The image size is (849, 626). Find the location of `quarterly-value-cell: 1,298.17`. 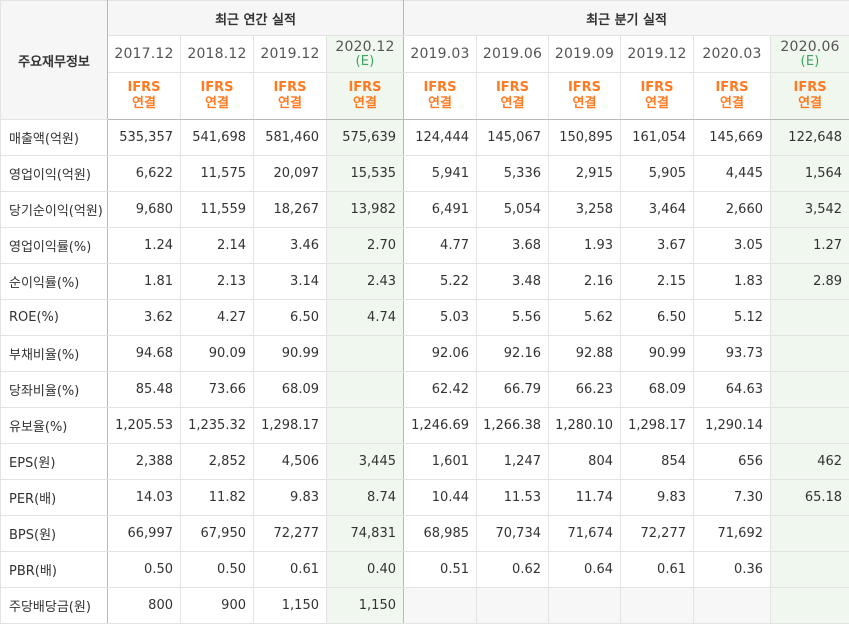

quarterly-value-cell: 1,298.17 is located at coordinates (657, 425).